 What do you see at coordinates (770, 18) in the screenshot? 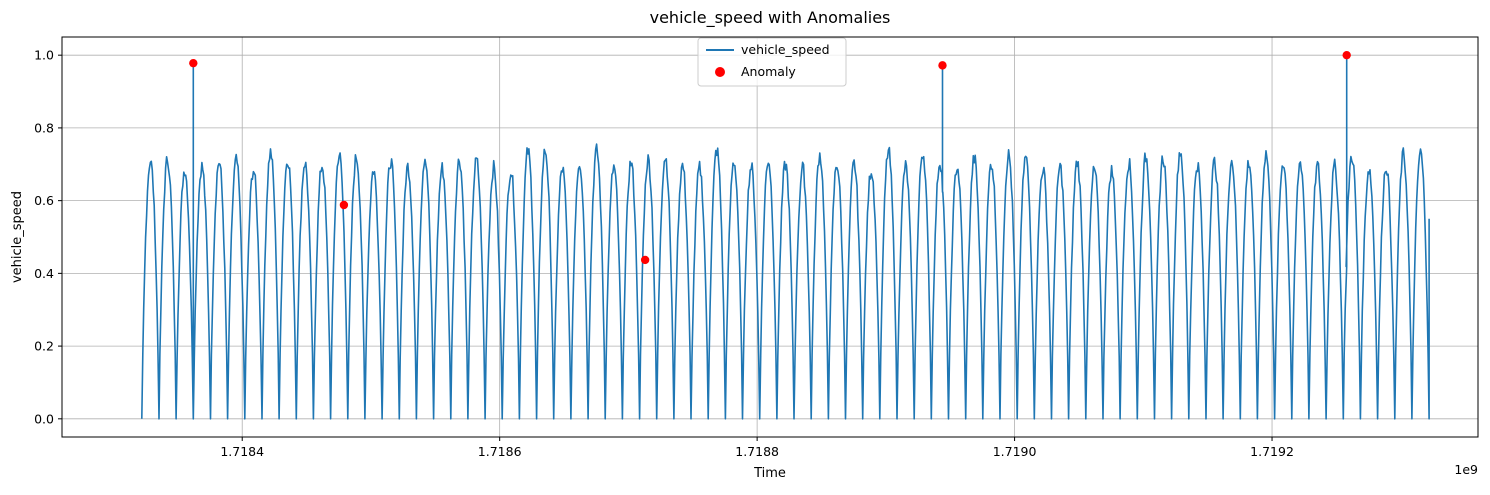
I see `chart-title: vehicle_speed with Anomalies` at bounding box center [770, 18].